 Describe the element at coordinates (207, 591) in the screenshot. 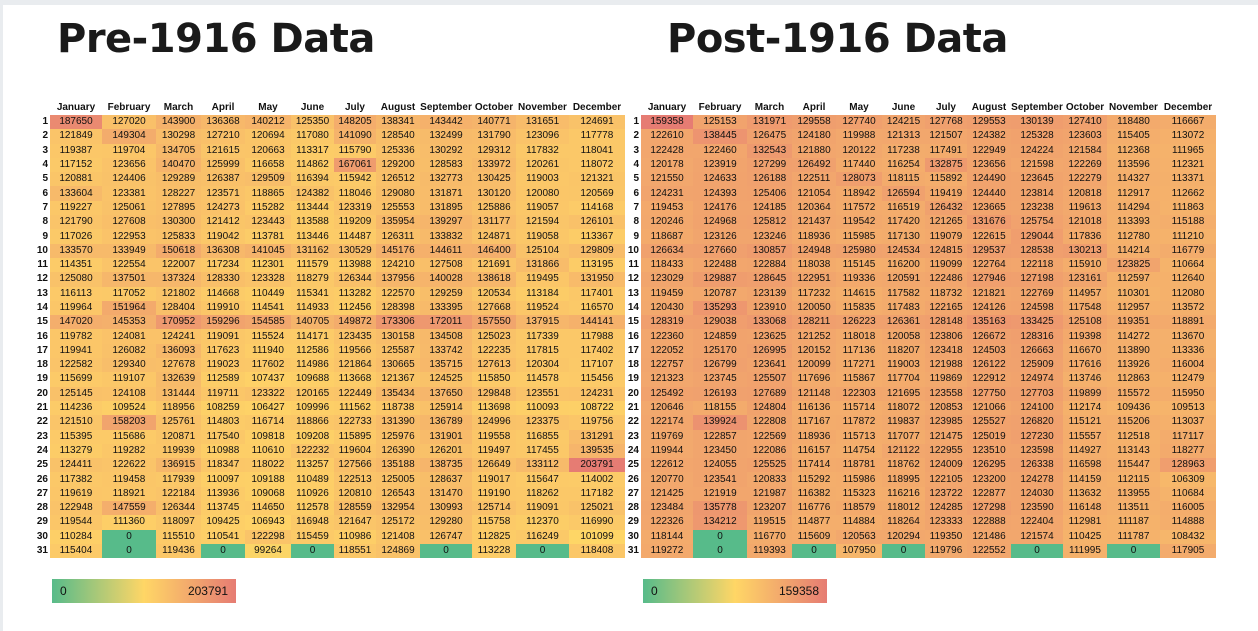

I see `legend-max-label: 203791` at that location.